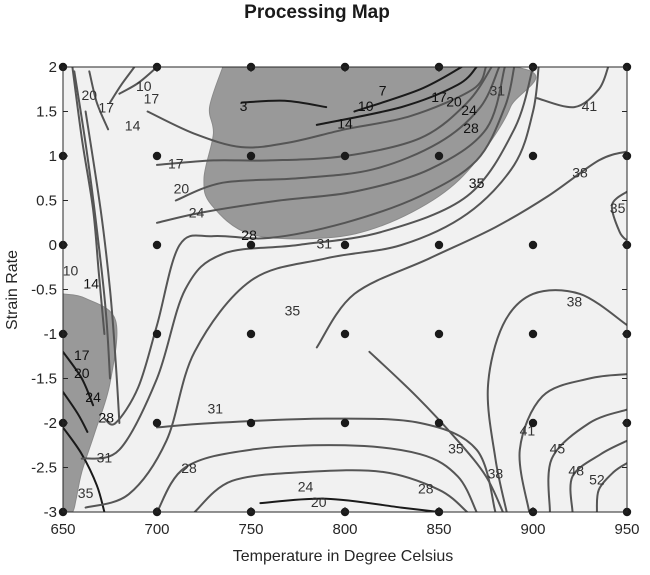 This screenshot has height=575, width=650. What do you see at coordinates (532, 529) in the screenshot?
I see `x-tick-label: 900` at bounding box center [532, 529].